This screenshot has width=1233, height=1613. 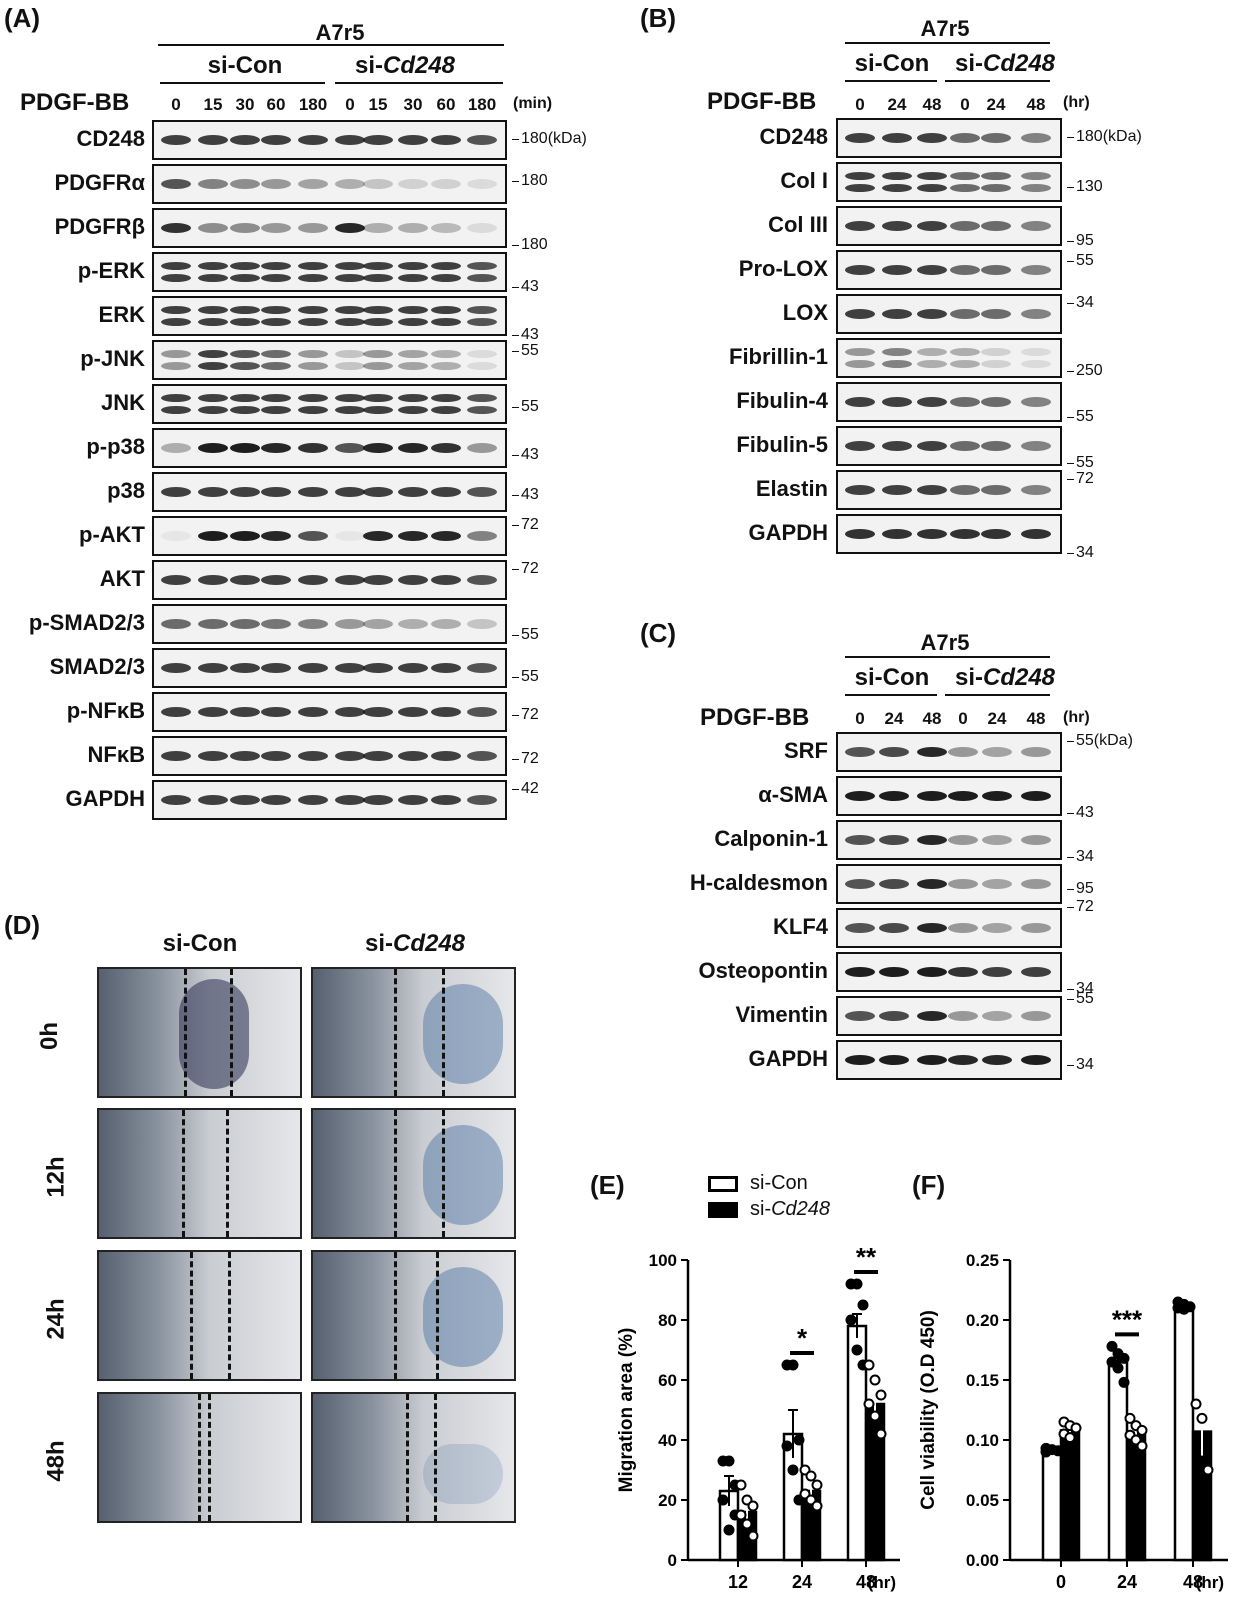 What do you see at coordinates (446, 104) in the screenshot?
I see `time-label: 60` at bounding box center [446, 104].